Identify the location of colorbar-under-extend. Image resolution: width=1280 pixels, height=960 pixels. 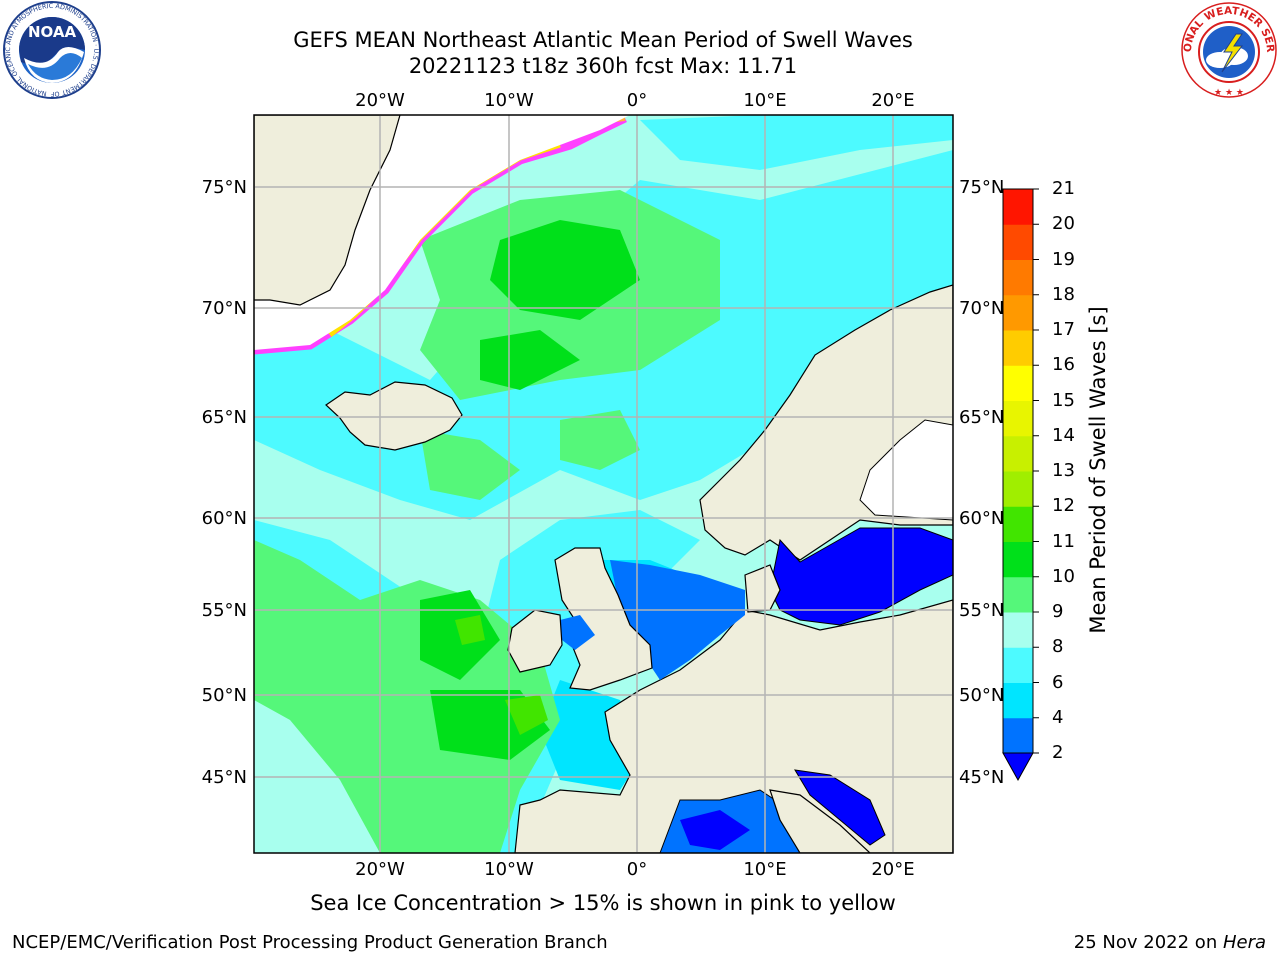
(1018, 767).